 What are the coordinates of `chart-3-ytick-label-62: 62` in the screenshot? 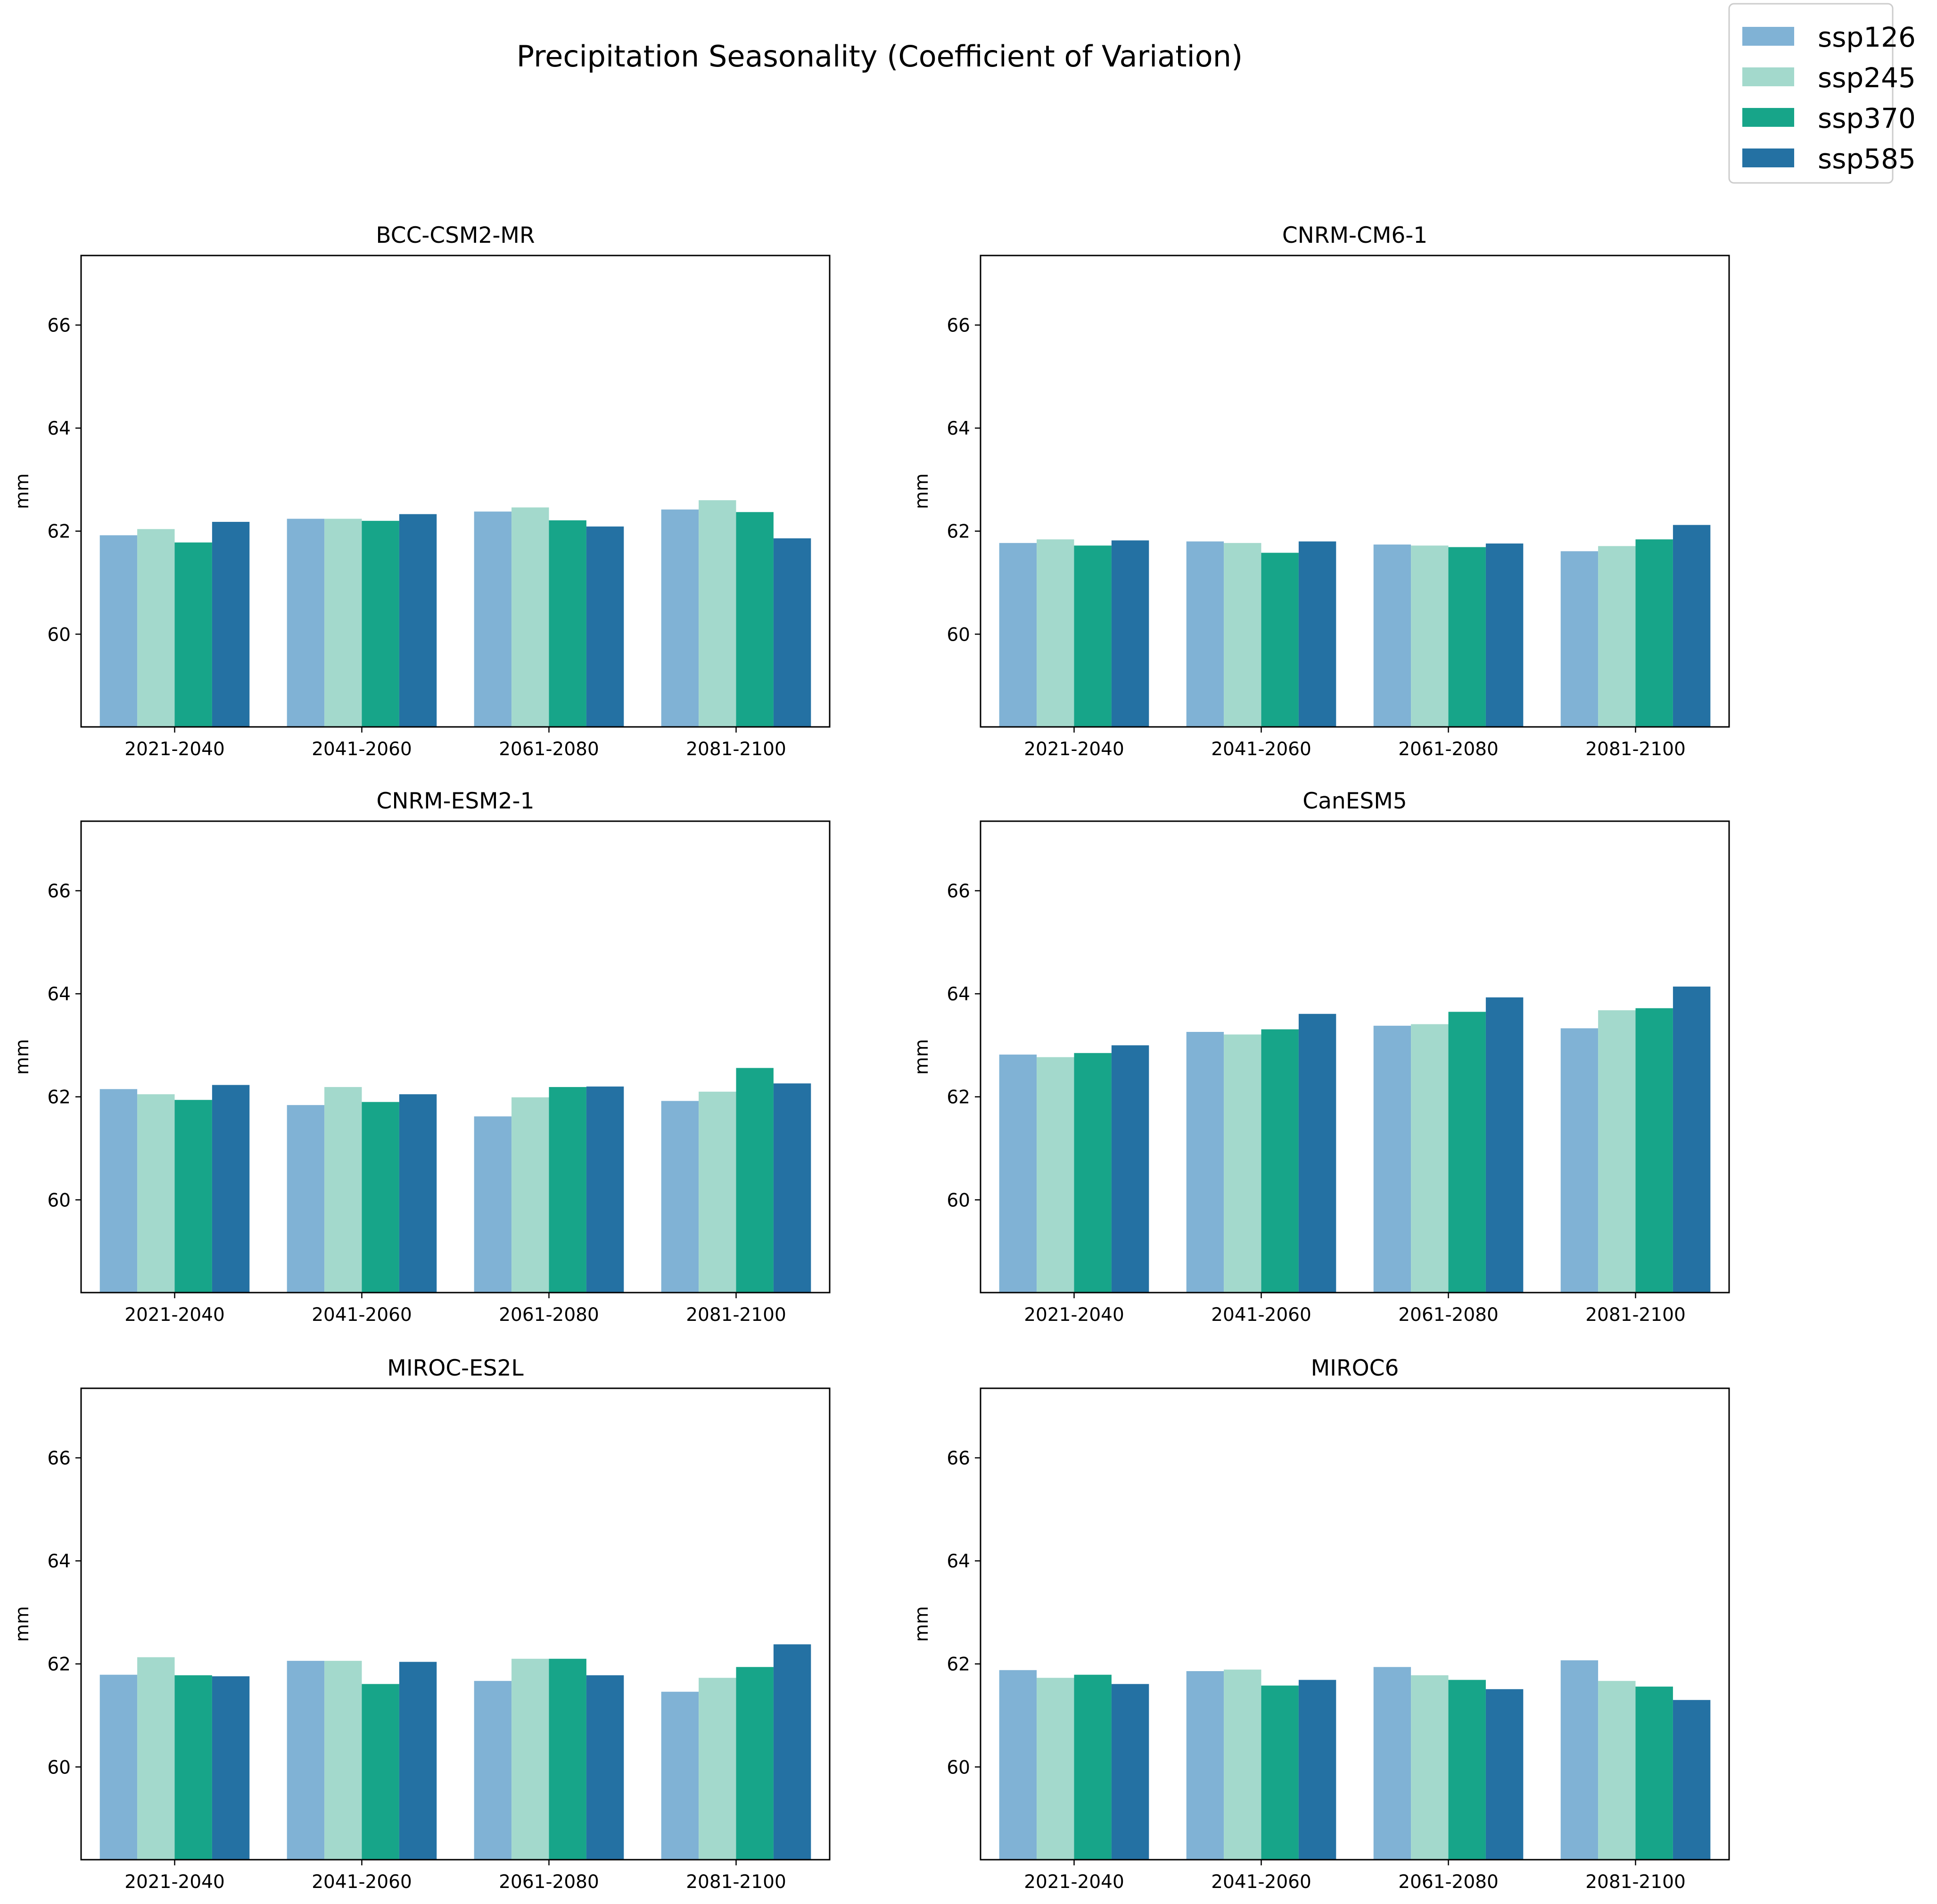 It's located at (958, 1097).